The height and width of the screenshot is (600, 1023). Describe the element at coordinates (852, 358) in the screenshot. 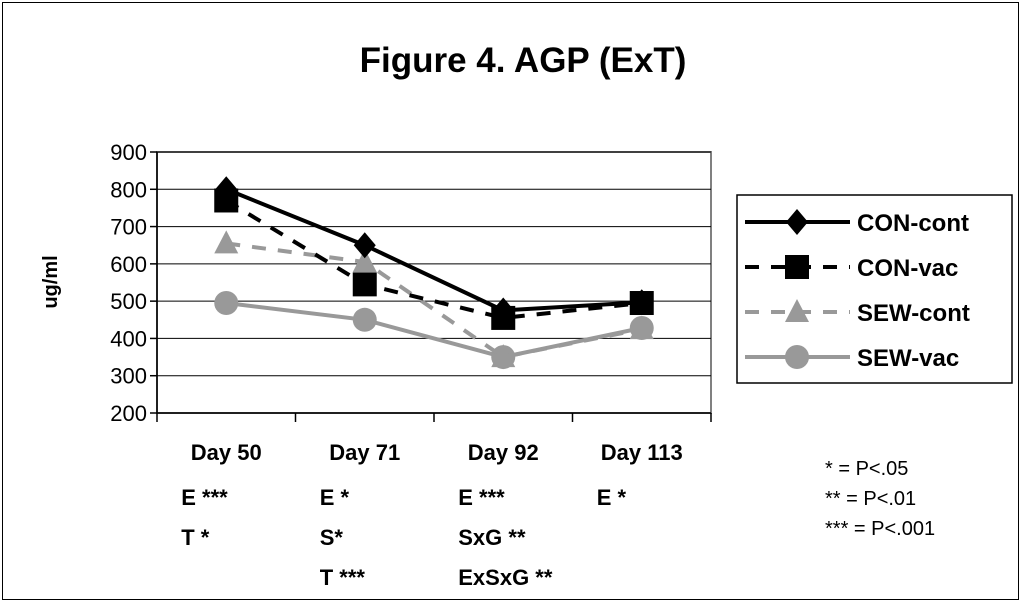

I see `legend-item: SEW-vac` at that location.